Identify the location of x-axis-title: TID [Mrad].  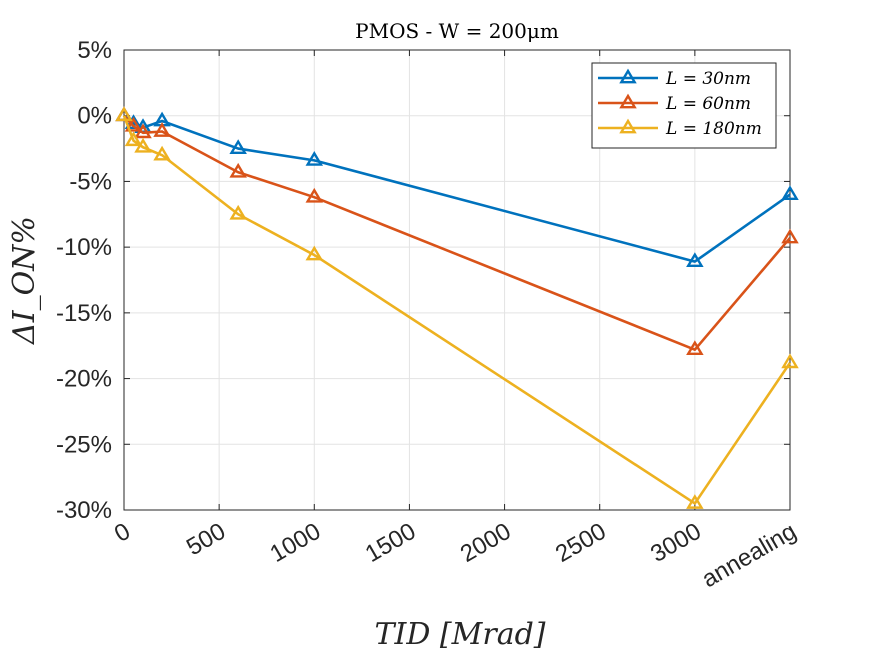
(459, 634).